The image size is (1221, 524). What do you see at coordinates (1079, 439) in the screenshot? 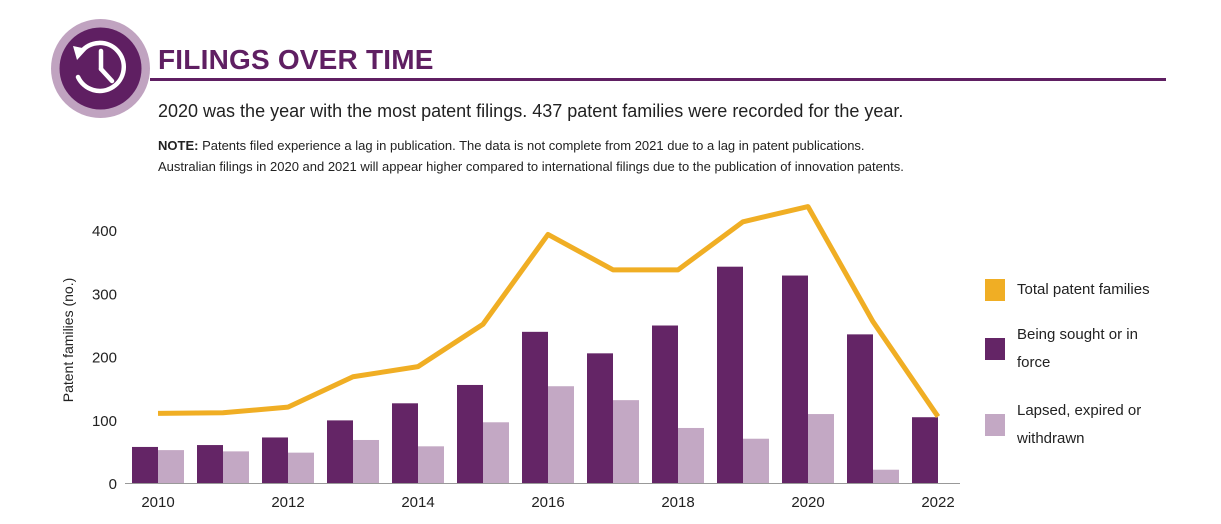
I see `legend-label-lapsed-line2: withdrawn` at bounding box center [1079, 439].